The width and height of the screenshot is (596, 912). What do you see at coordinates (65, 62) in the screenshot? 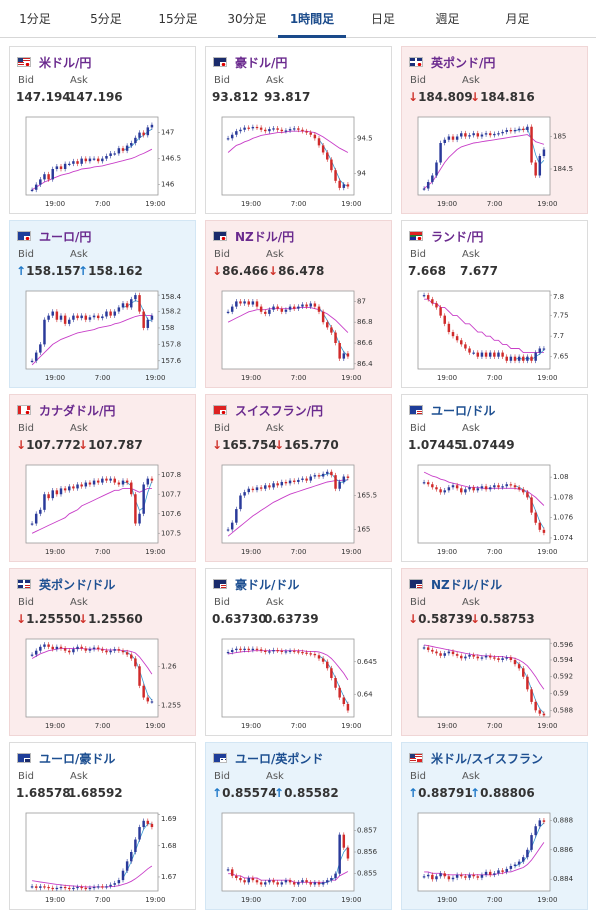
I see `currency-pair-link: 米ドル/円` at bounding box center [65, 62].